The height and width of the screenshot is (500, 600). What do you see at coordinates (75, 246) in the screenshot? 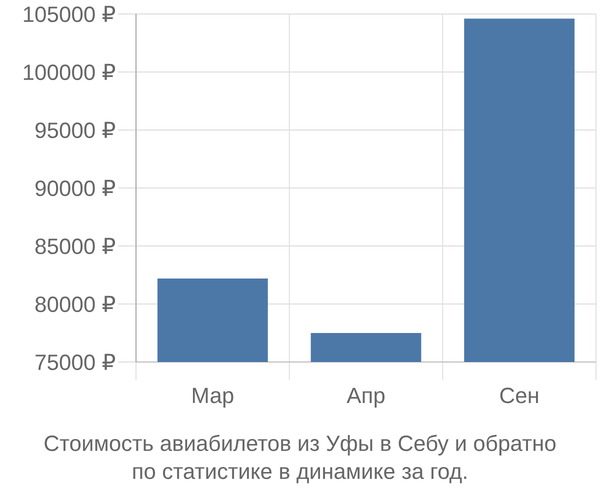
I see `y-tick-label: 85000 ₽` at bounding box center [75, 246].